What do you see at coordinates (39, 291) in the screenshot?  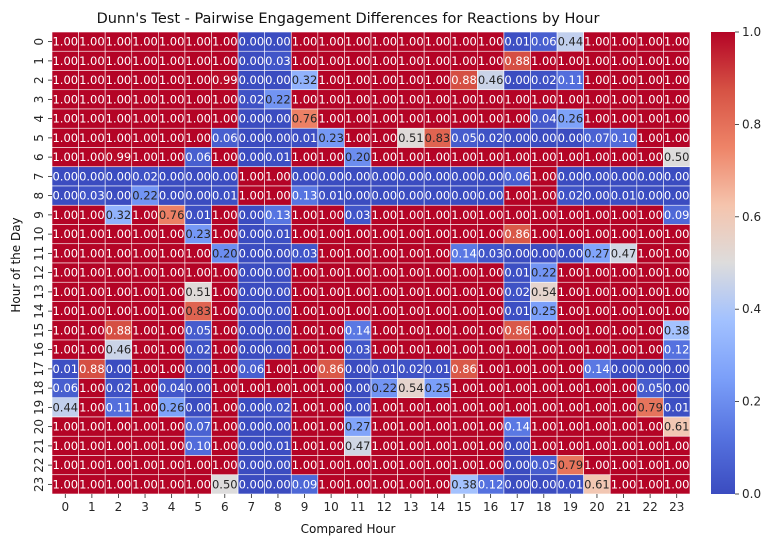 I see `y-tick-label: 13` at bounding box center [39, 291].